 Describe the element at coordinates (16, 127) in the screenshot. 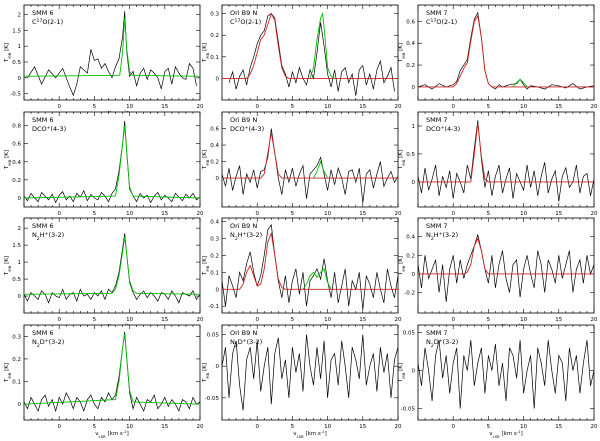

I see `y-tick-label: 0.8` at that location.